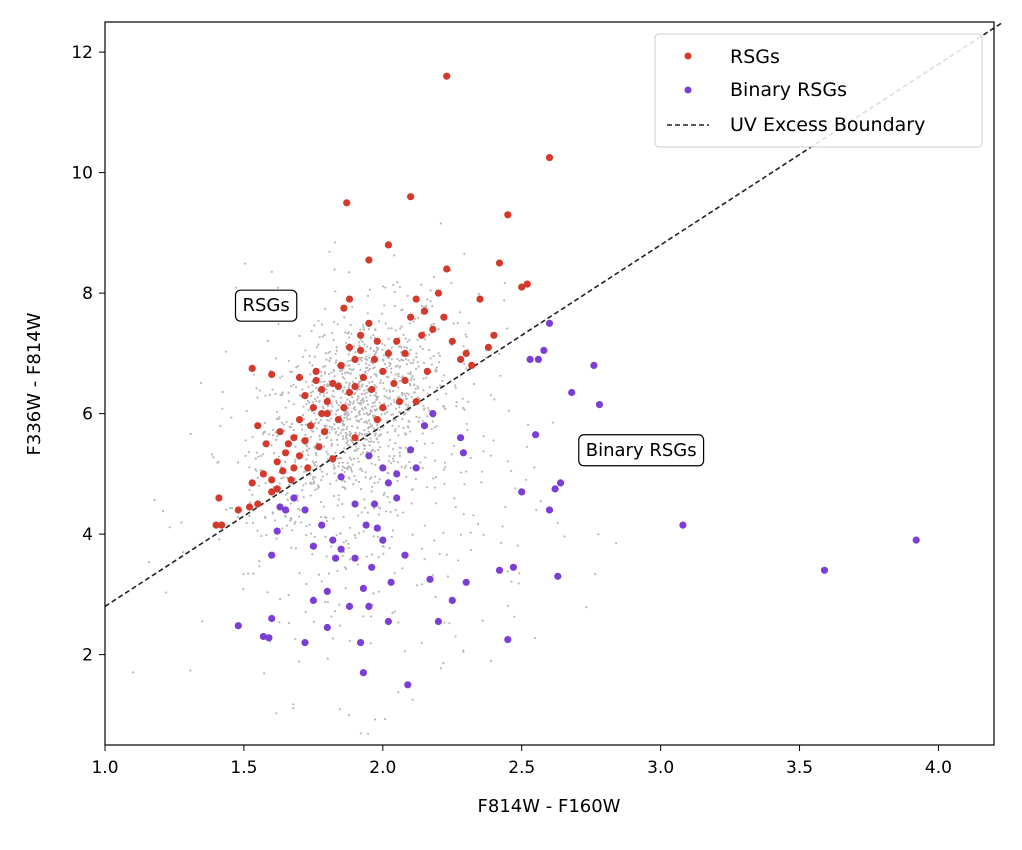  I want to click on legend-boundary-label: UV Excess Boundary, so click(827, 125).